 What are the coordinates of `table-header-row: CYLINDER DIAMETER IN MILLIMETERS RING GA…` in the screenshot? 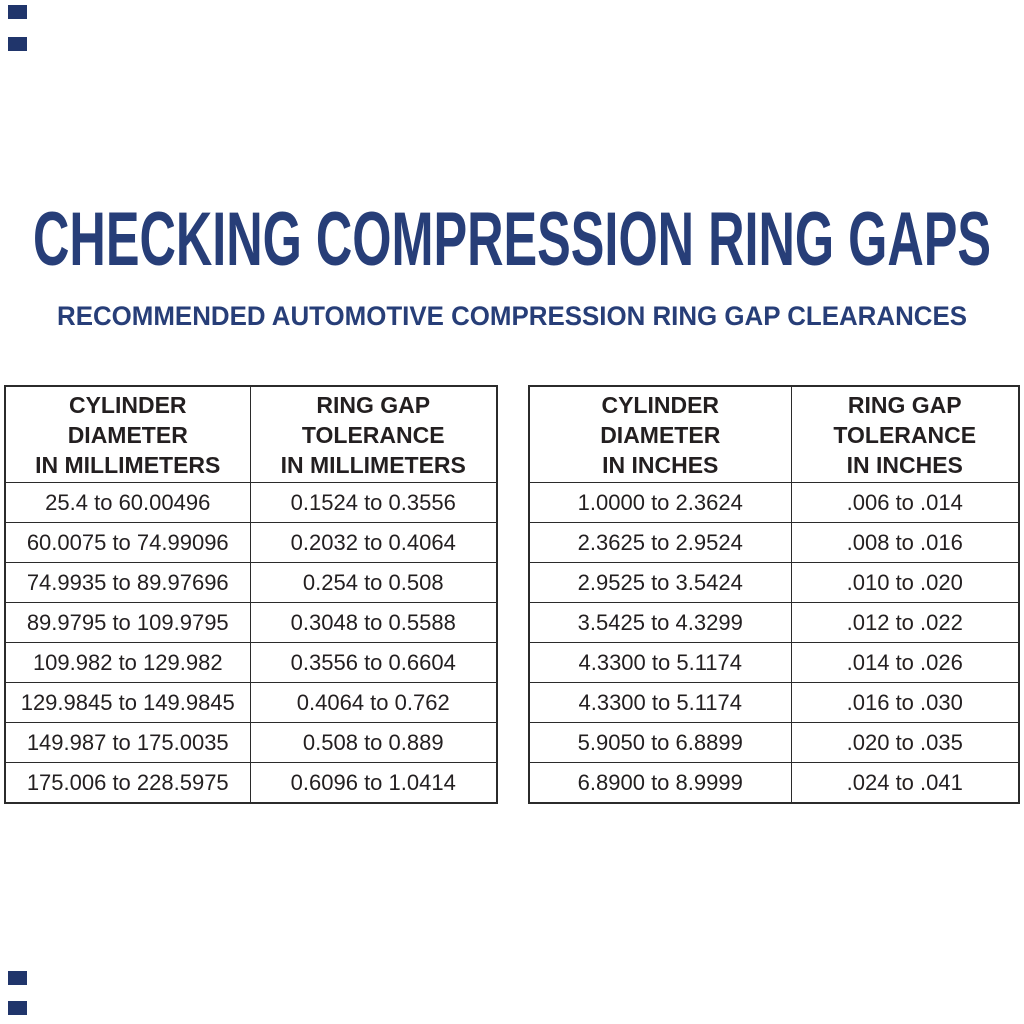 It's located at (251, 434).